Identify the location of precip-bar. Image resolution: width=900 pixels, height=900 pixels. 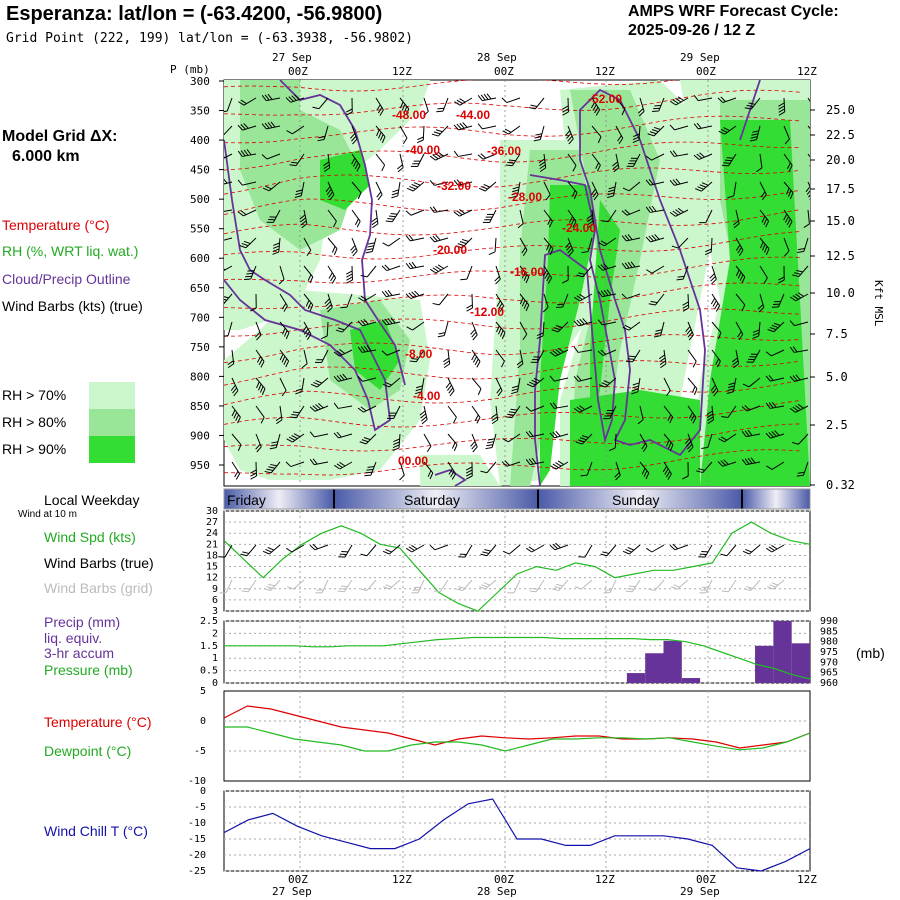
(764, 664).